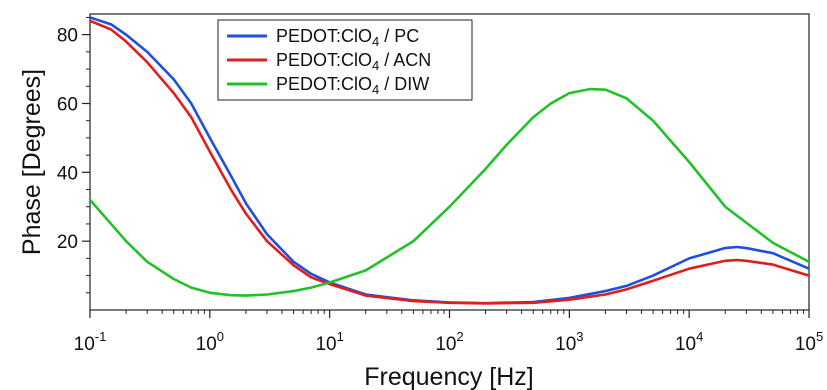 This screenshot has width=827, height=390. Describe the element at coordinates (67, 104) in the screenshot. I see `y-tick-label: 60` at that location.